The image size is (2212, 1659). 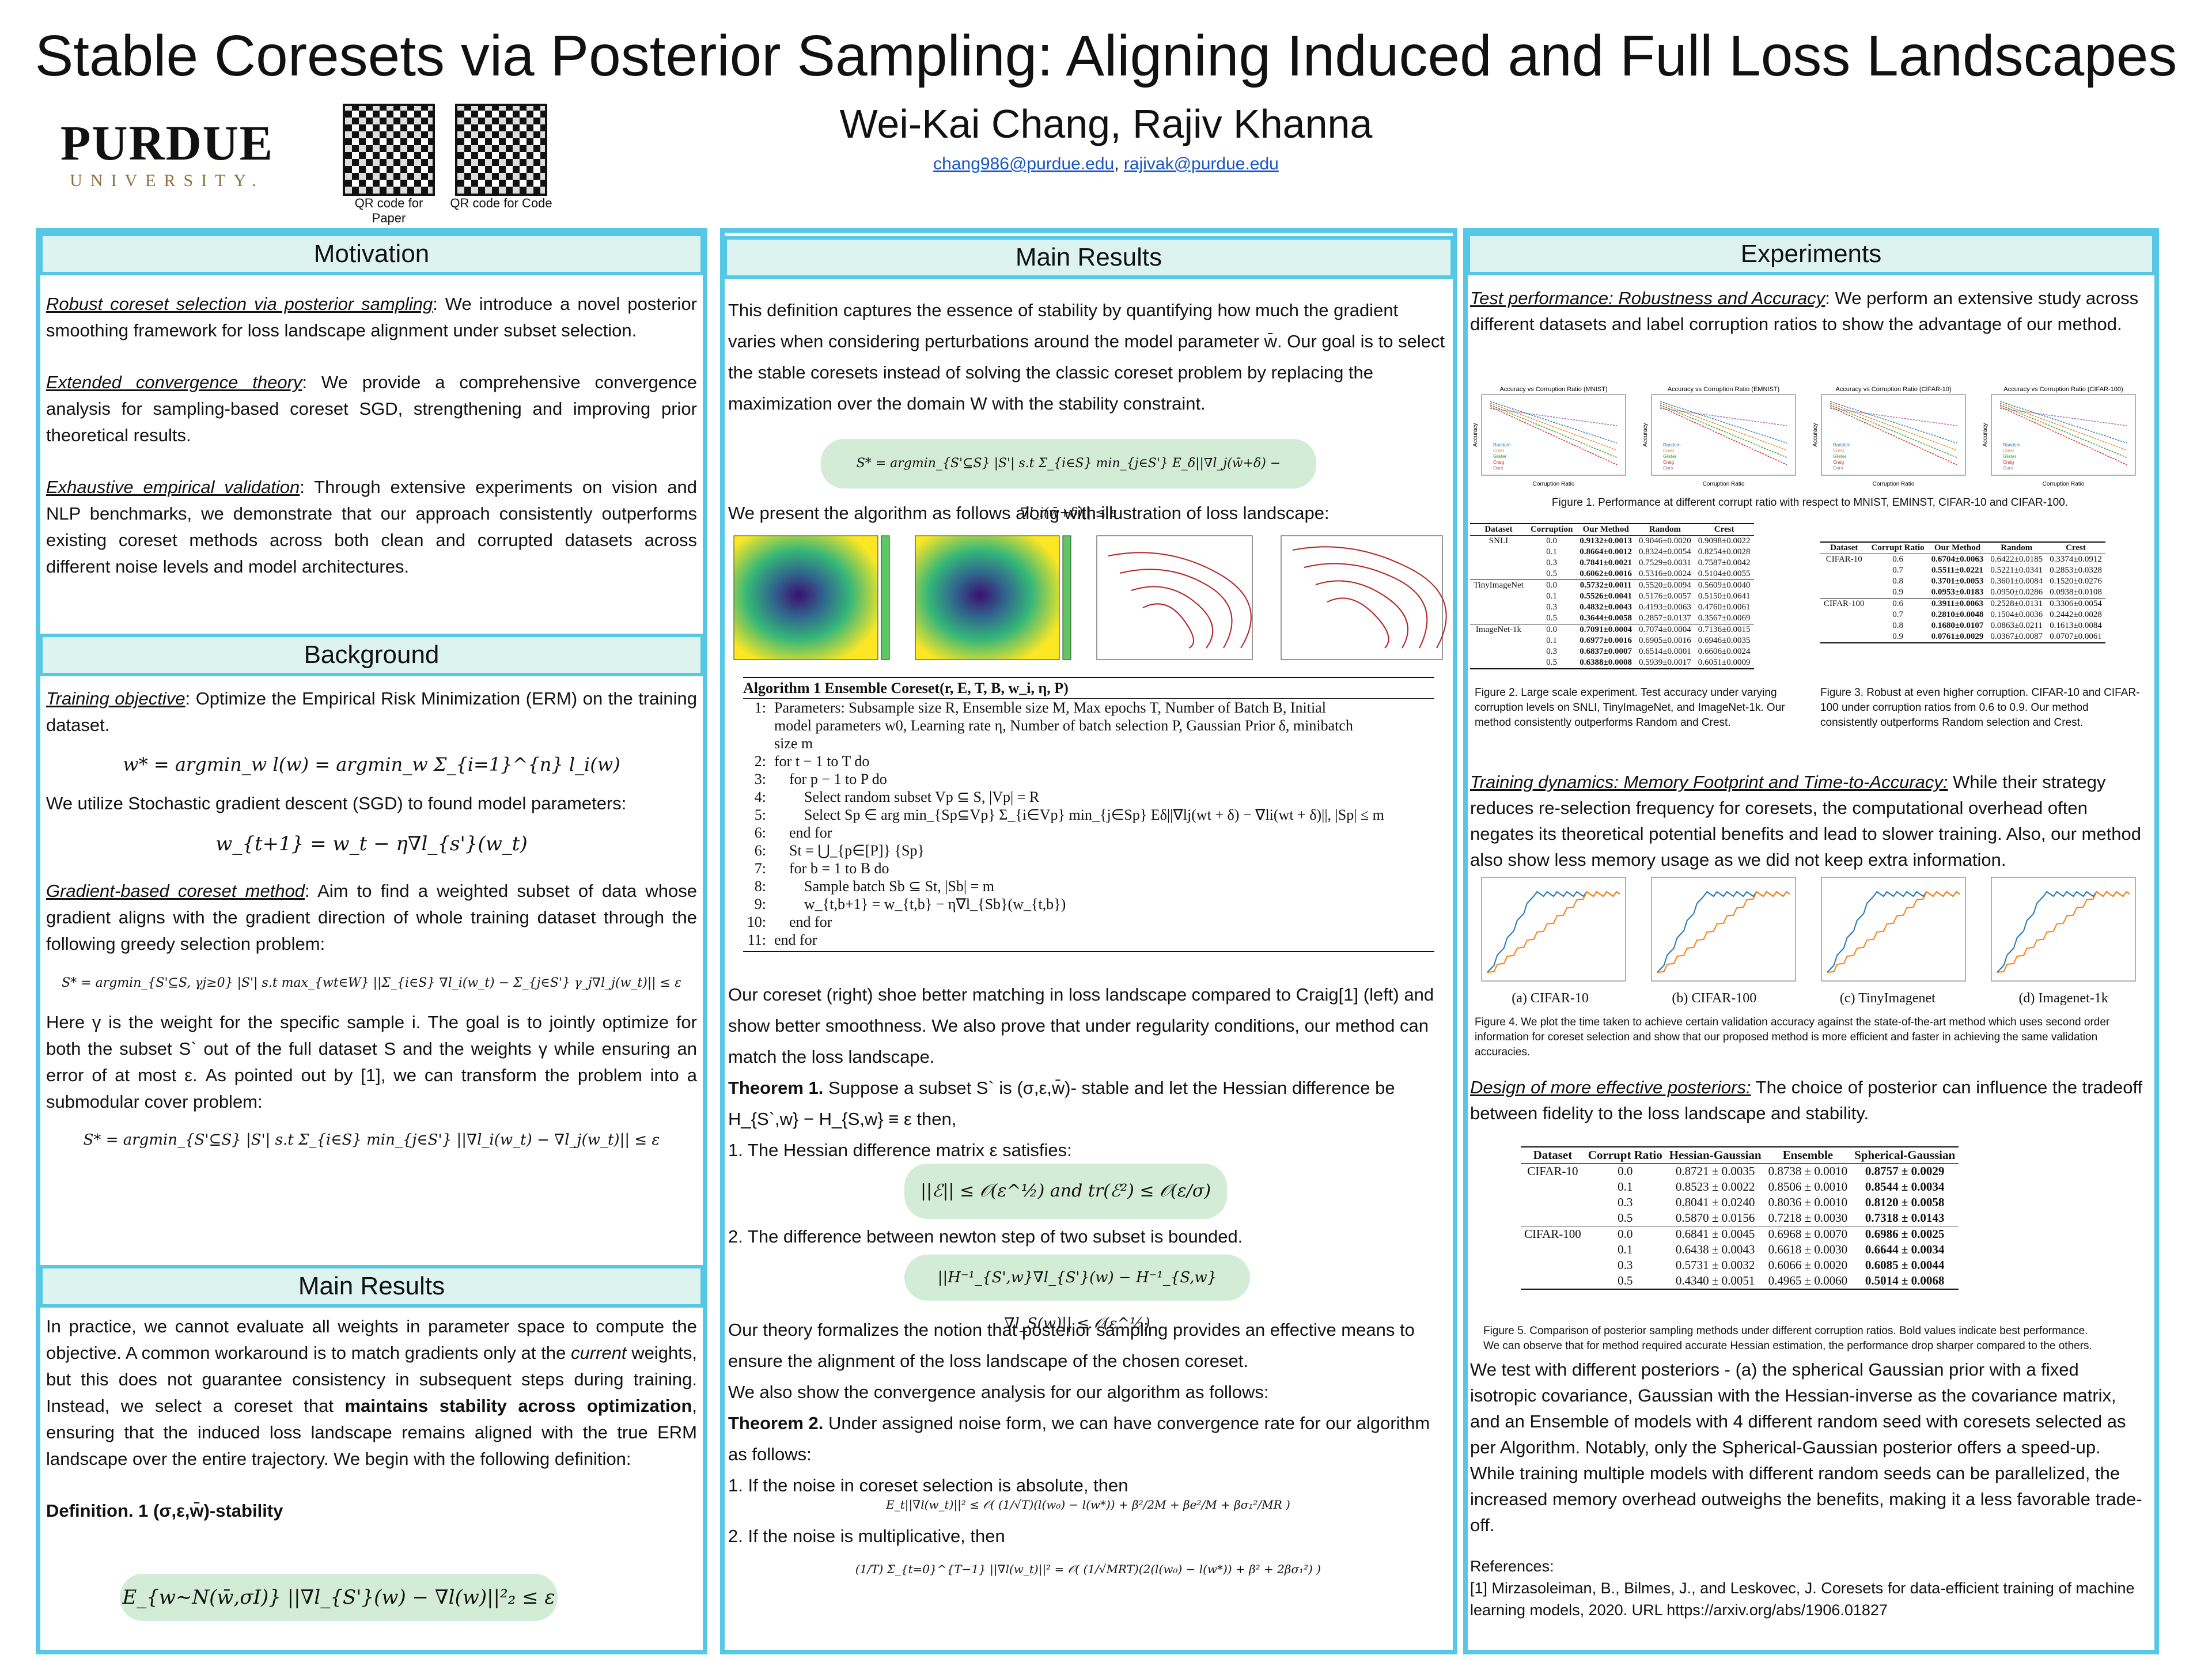 What do you see at coordinates (1499, 450) in the screenshot?
I see `chart-legend-entry: Crest` at bounding box center [1499, 450].